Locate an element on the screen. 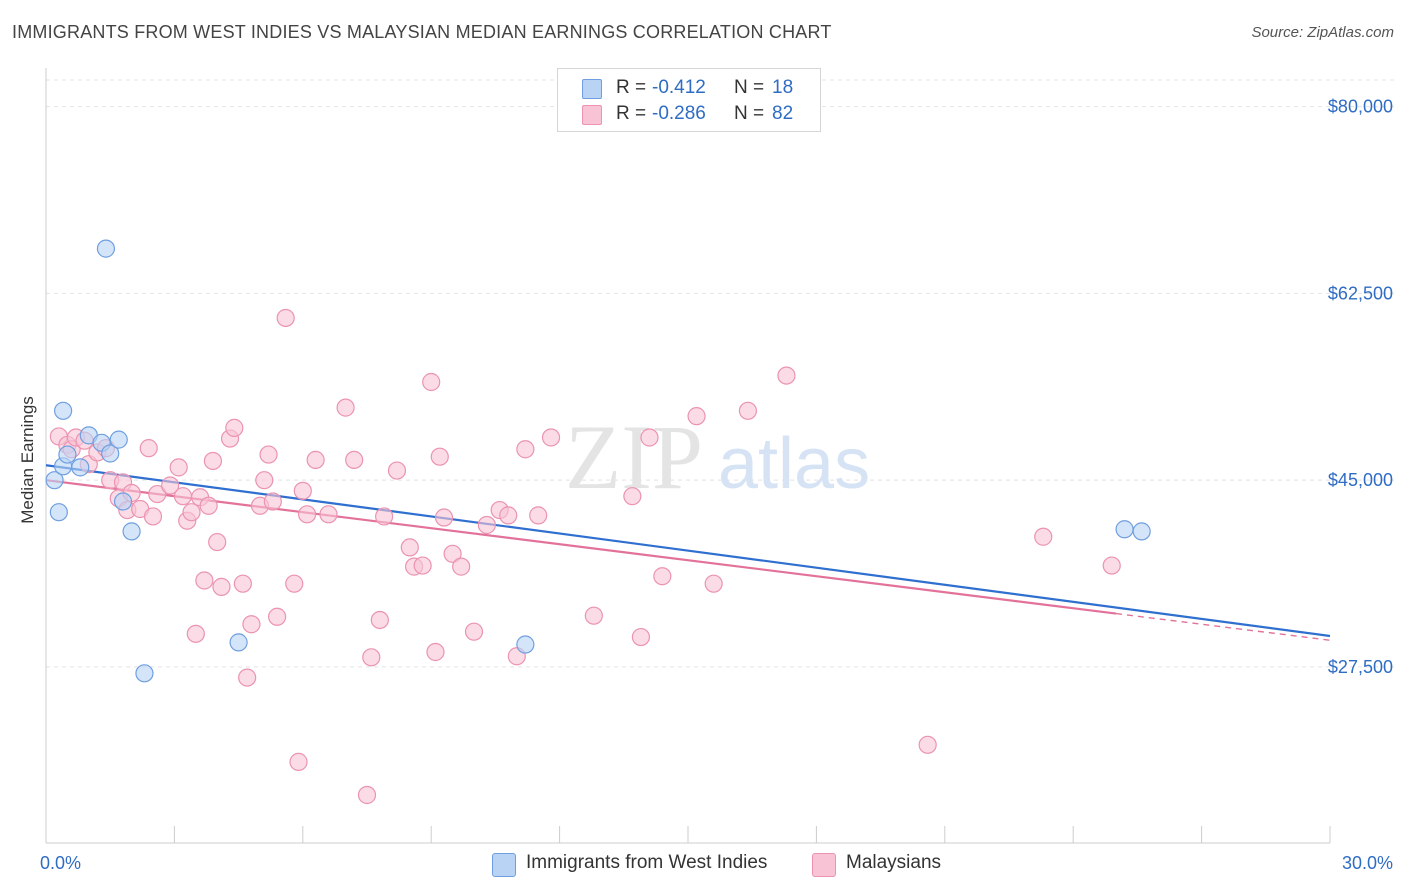 The width and height of the screenshot is (1406, 892). legend-swatch-west-indies is located at coordinates (592, 89).